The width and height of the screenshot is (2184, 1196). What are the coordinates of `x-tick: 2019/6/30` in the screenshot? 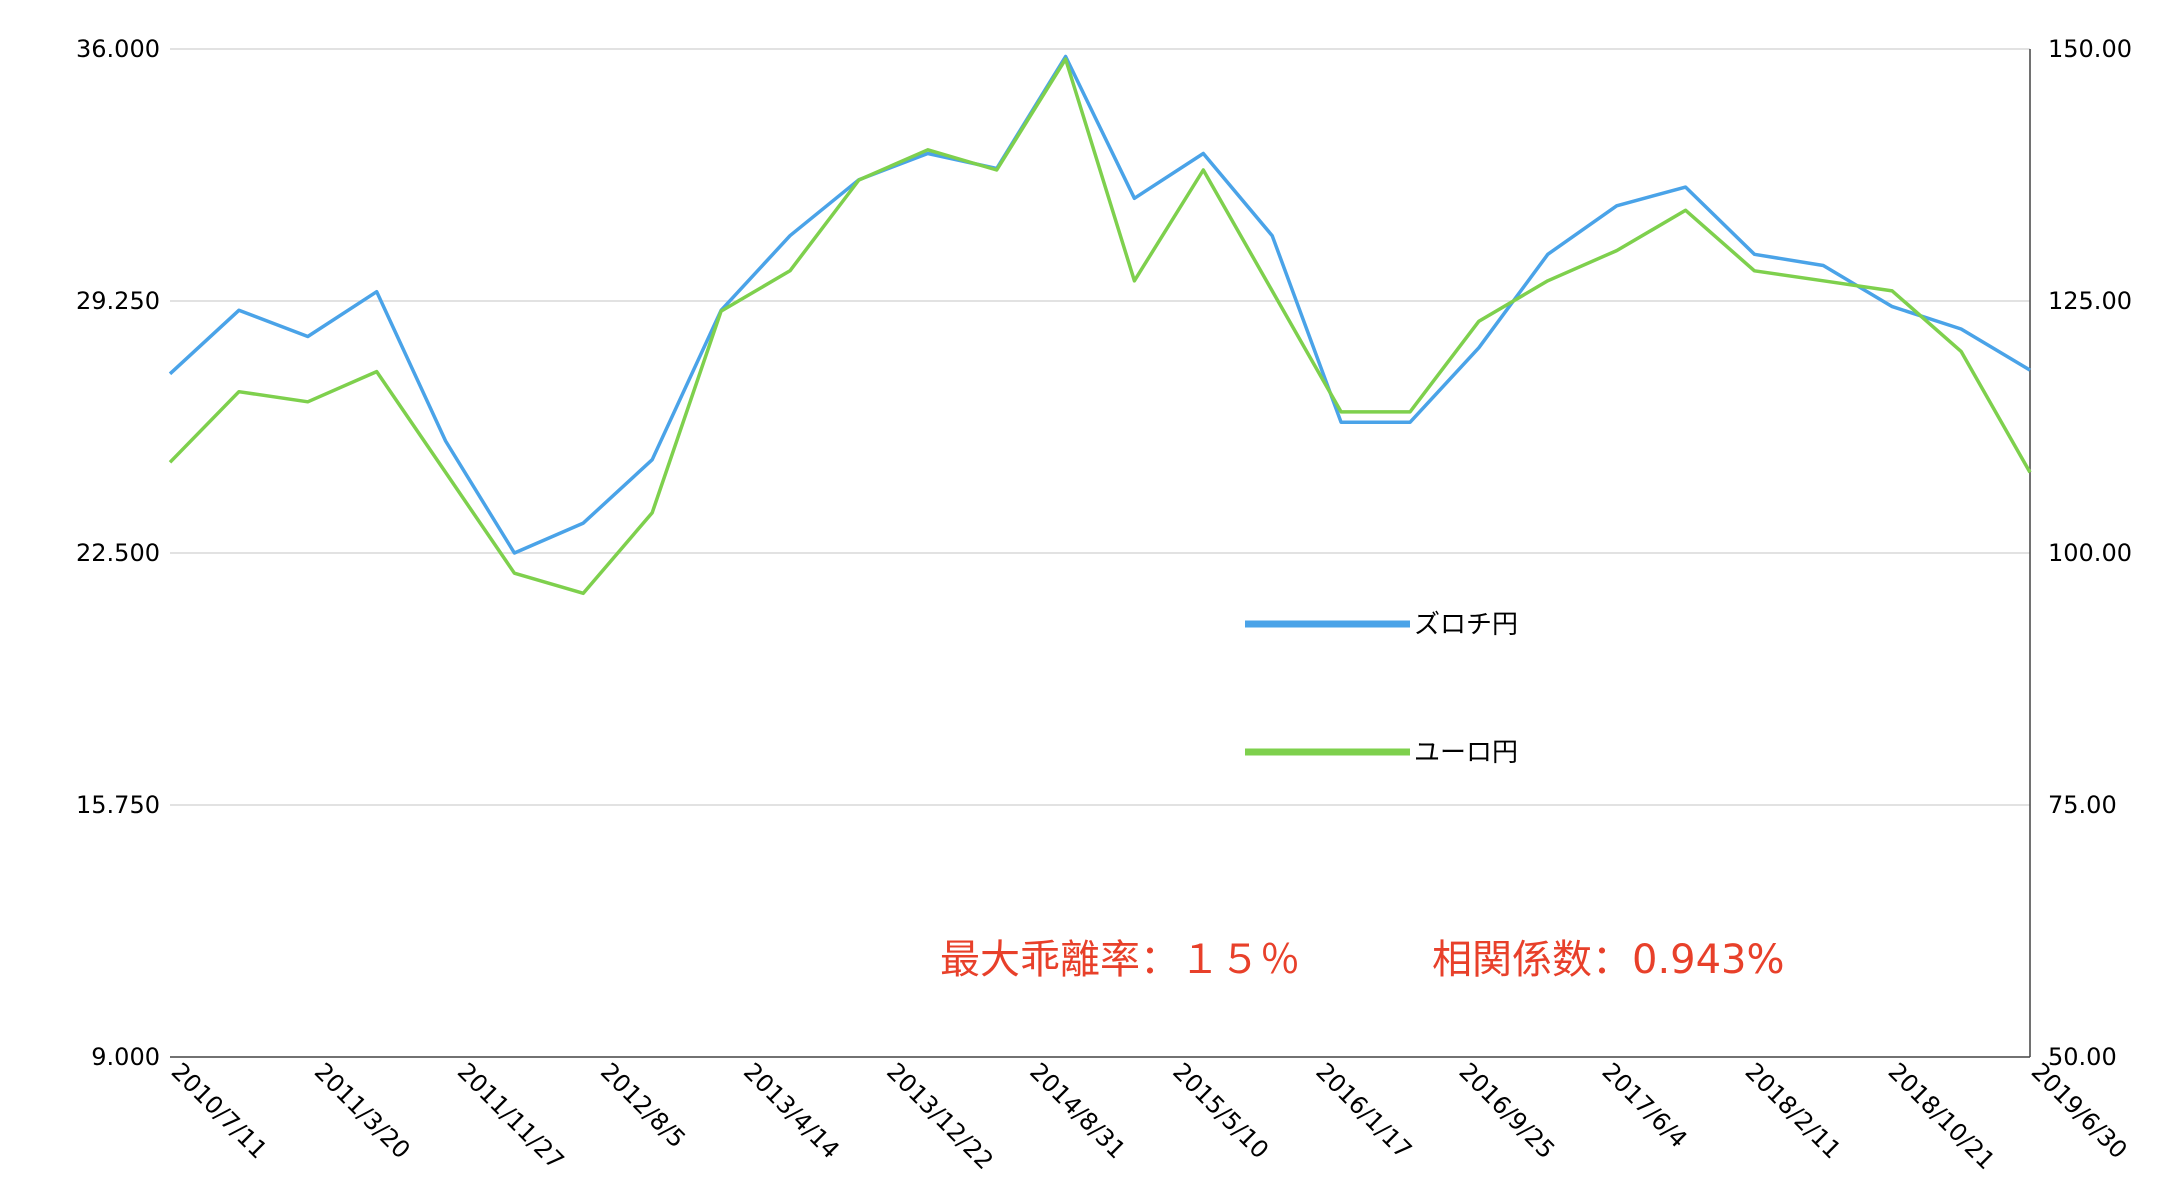 It's located at (2079, 1110).